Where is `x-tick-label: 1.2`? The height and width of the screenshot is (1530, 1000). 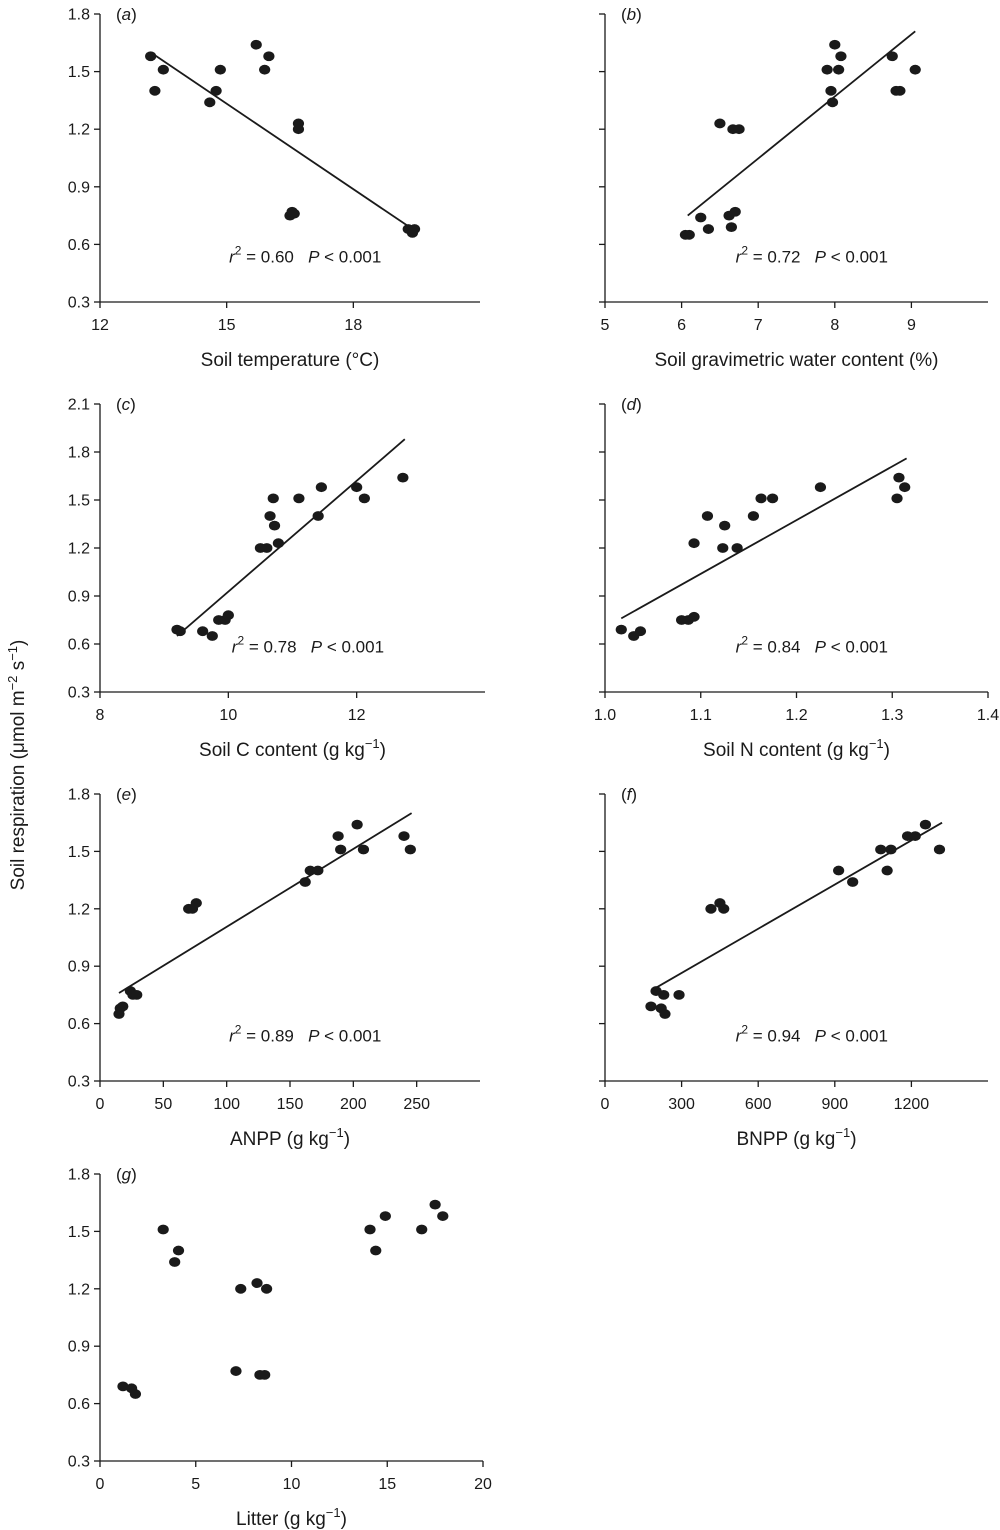
x-tick-label: 1.2 is located at coordinates (796, 715).